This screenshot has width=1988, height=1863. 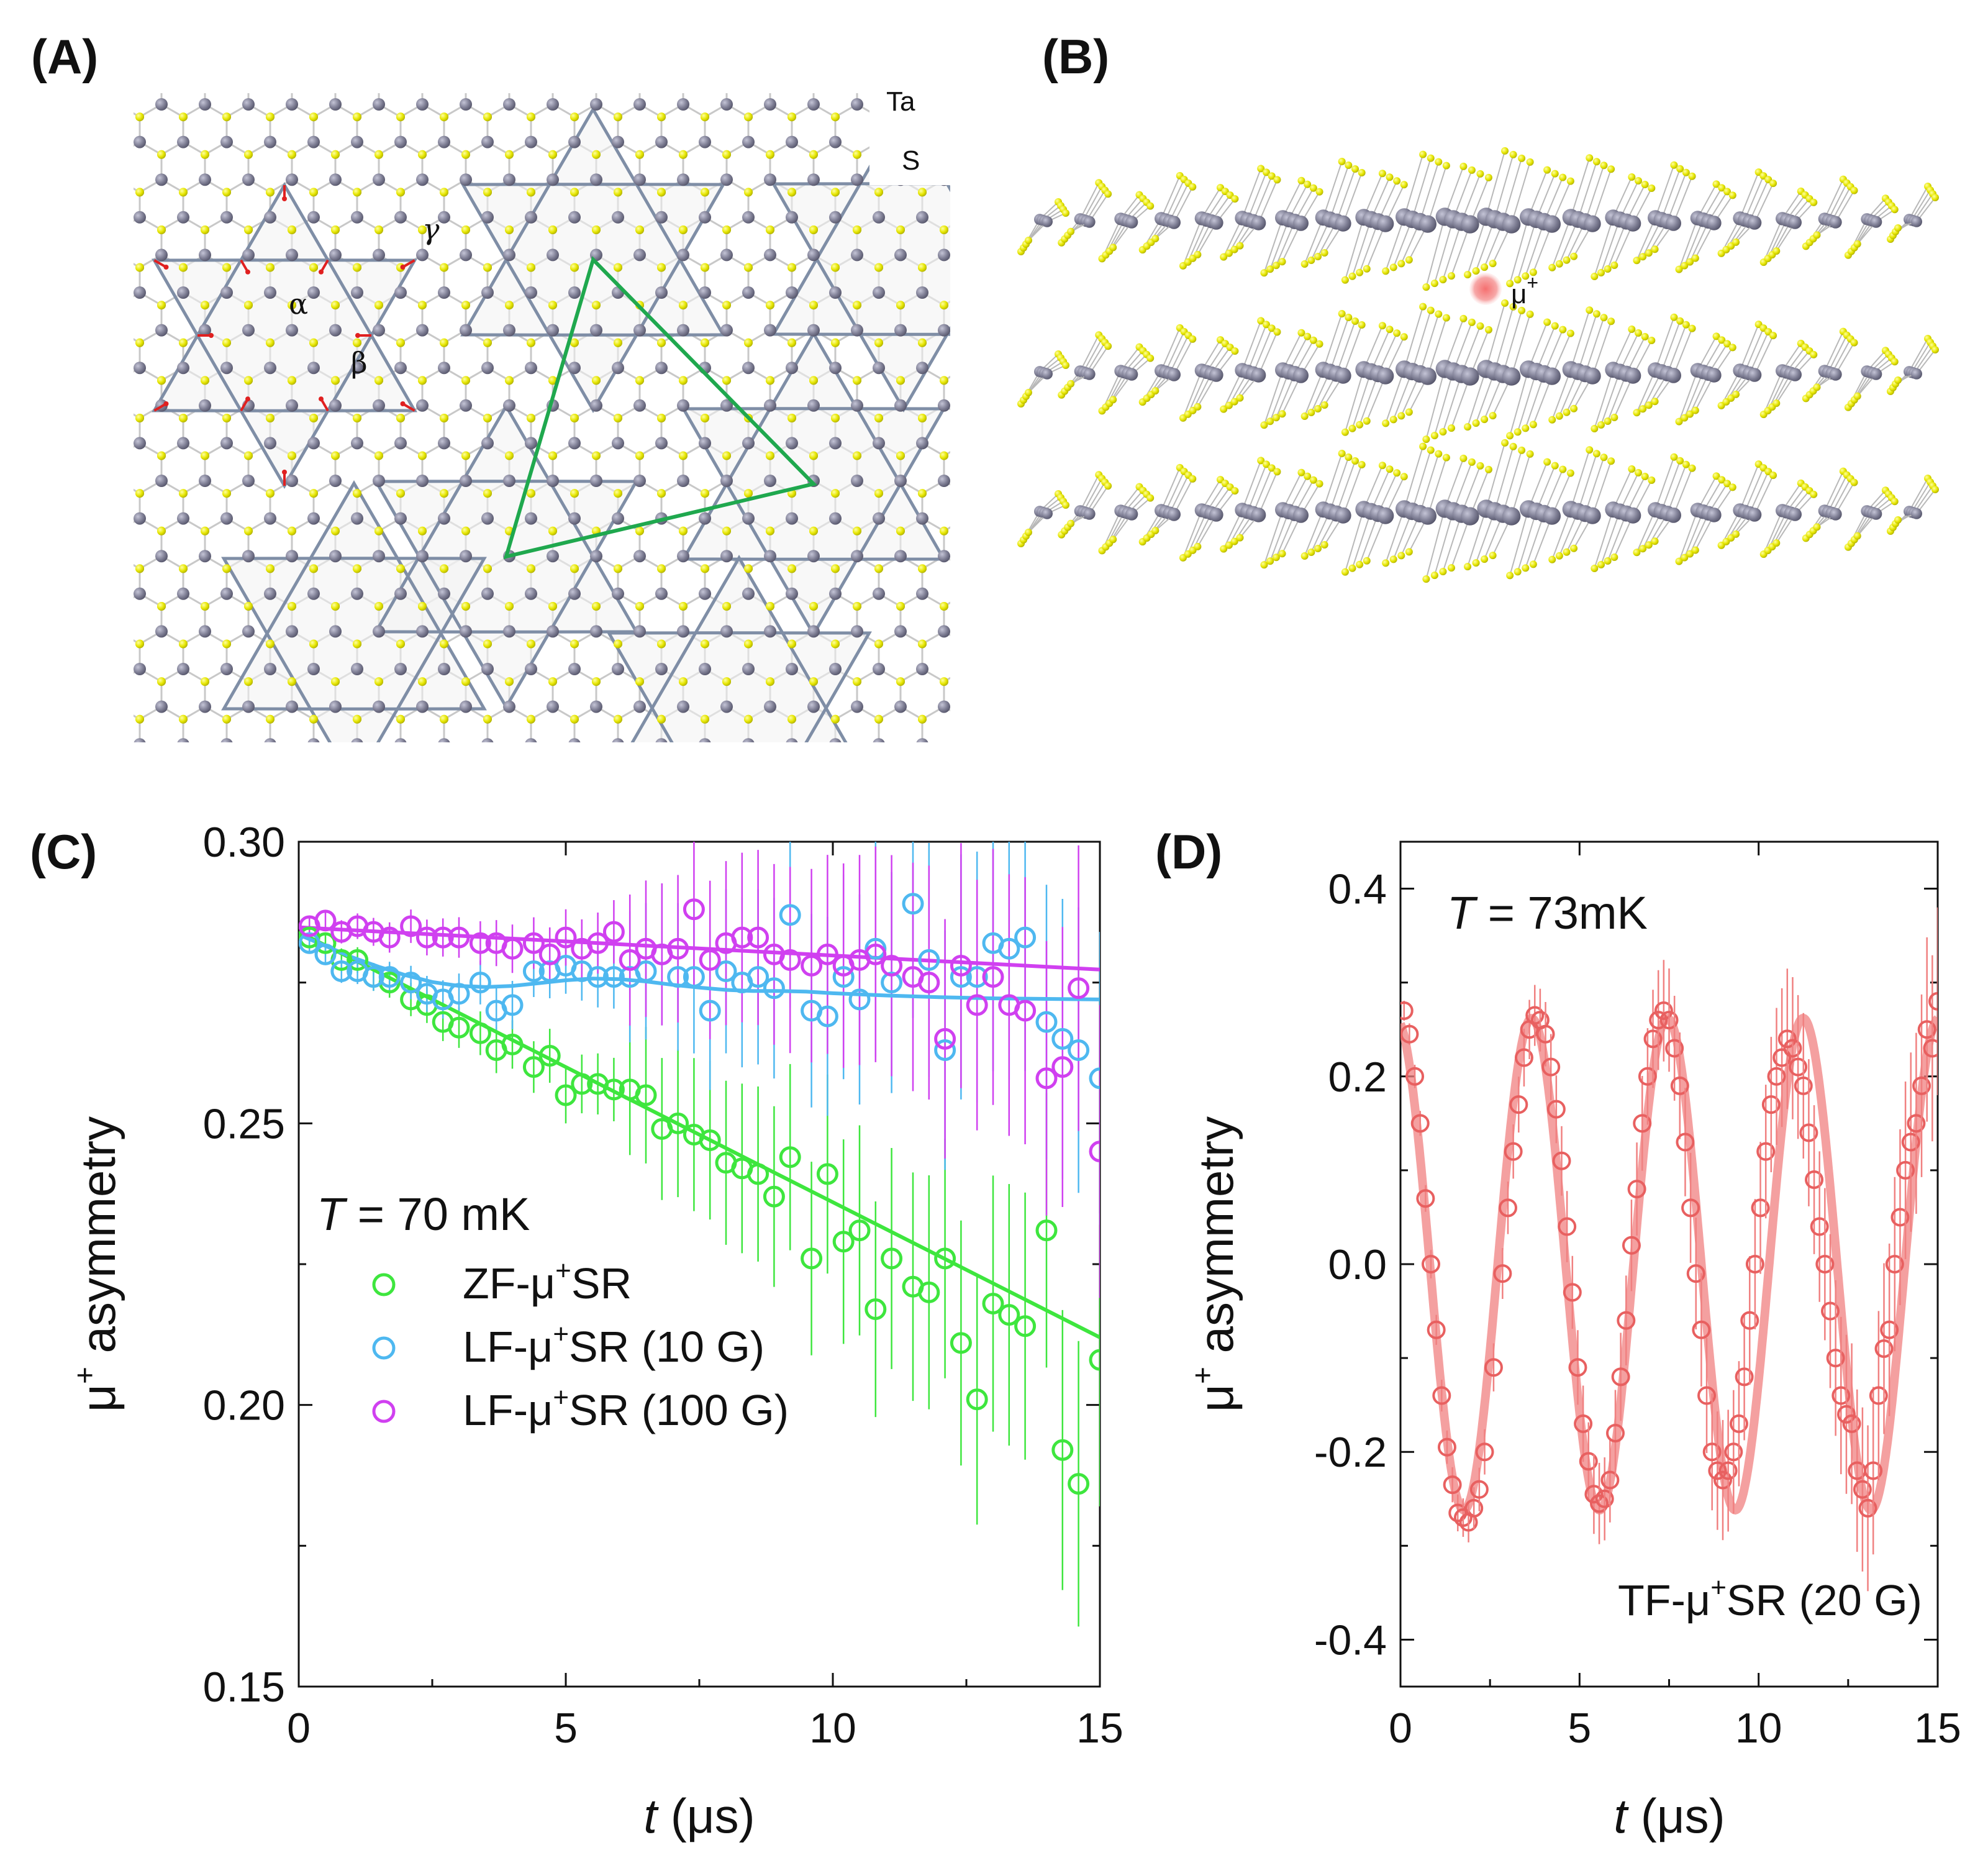 What do you see at coordinates (947, 331) in the screenshot?
I see `star-inner-bond` at bounding box center [947, 331].